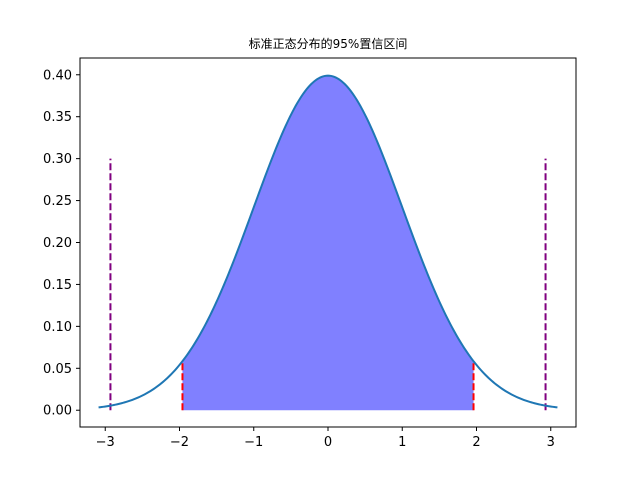  I want to click on y-tick-label: 0.00, so click(57, 411).